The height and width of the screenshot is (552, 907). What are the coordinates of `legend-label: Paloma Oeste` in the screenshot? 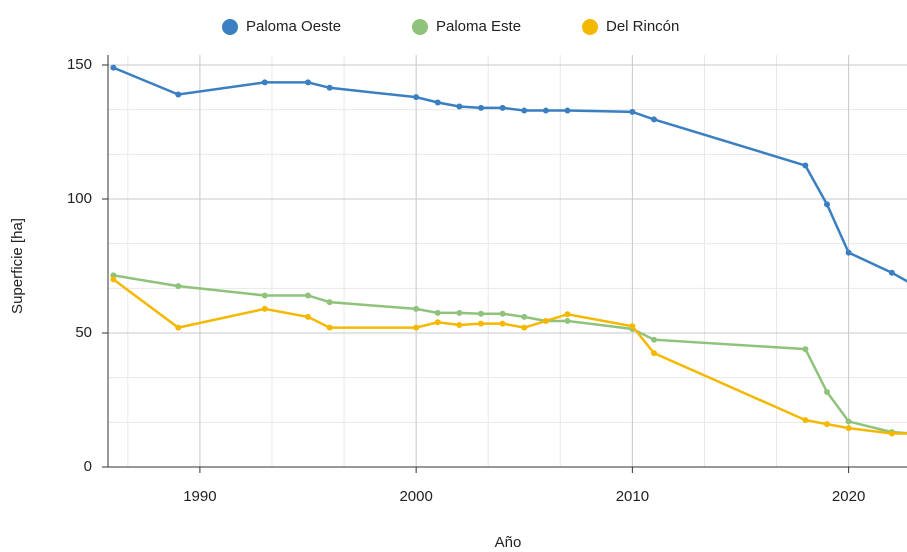 It's located at (293, 26).